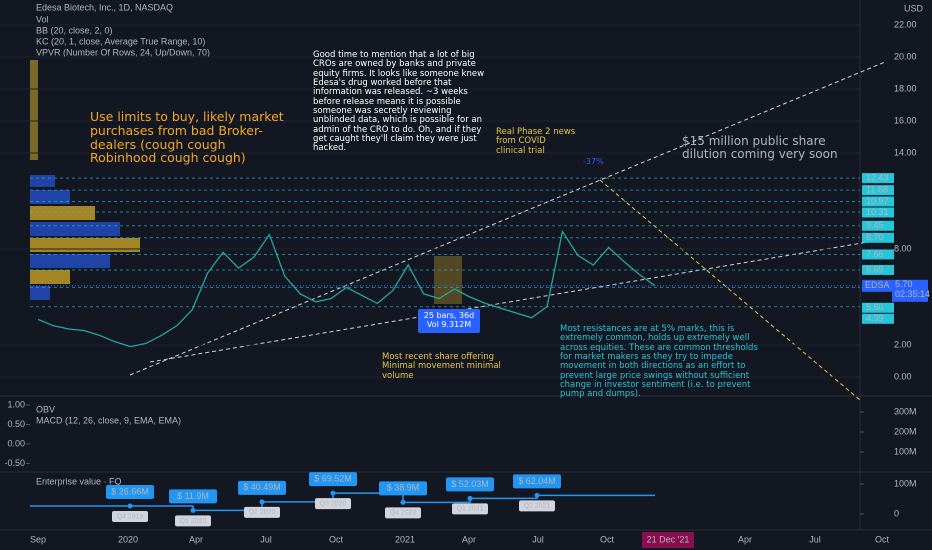 Image resolution: width=932 pixels, height=550 pixels. Describe the element at coordinates (449, 315) in the screenshot. I see `measure-bars: 25 bars, 36d` at that location.